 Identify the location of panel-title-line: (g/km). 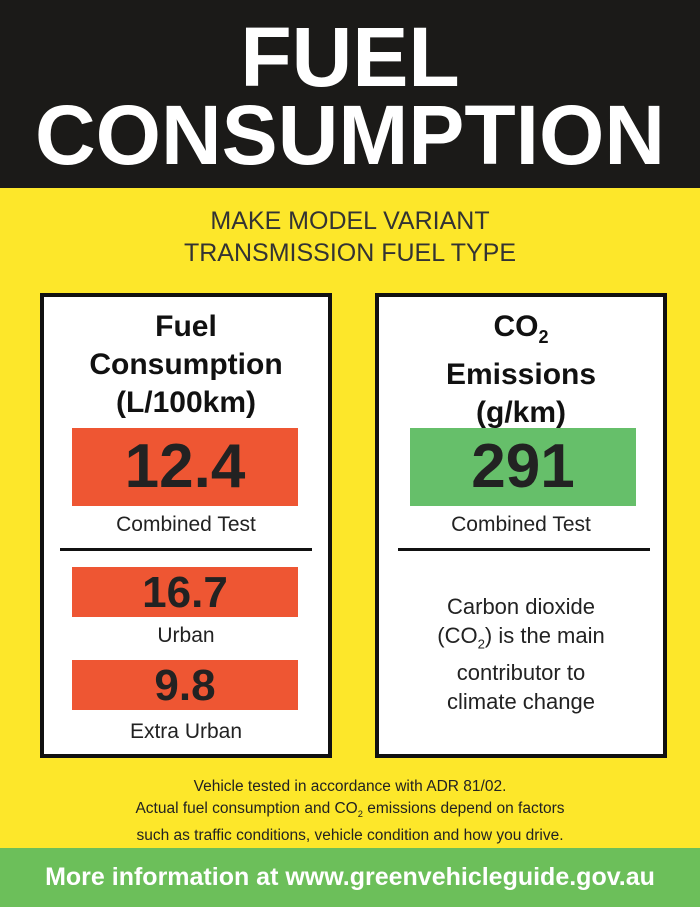
(521, 412).